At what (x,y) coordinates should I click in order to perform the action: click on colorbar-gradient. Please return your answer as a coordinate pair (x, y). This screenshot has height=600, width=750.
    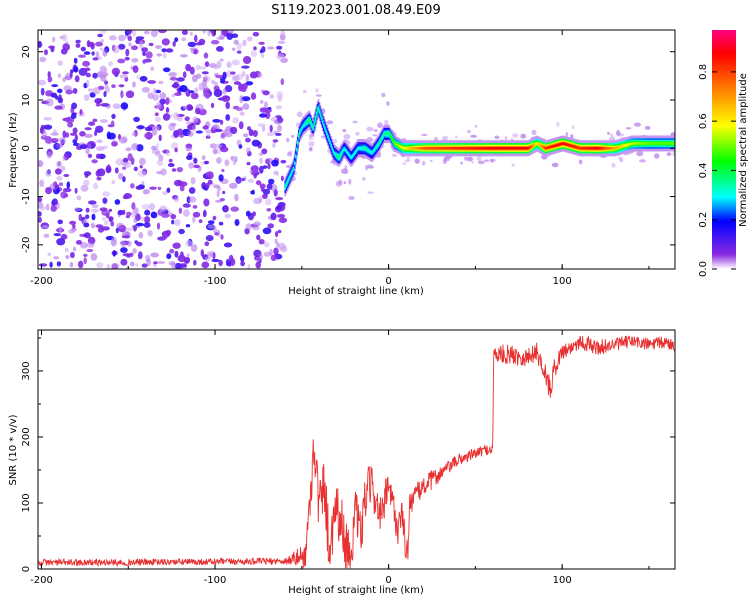
    Looking at the image, I should click on (724, 149).